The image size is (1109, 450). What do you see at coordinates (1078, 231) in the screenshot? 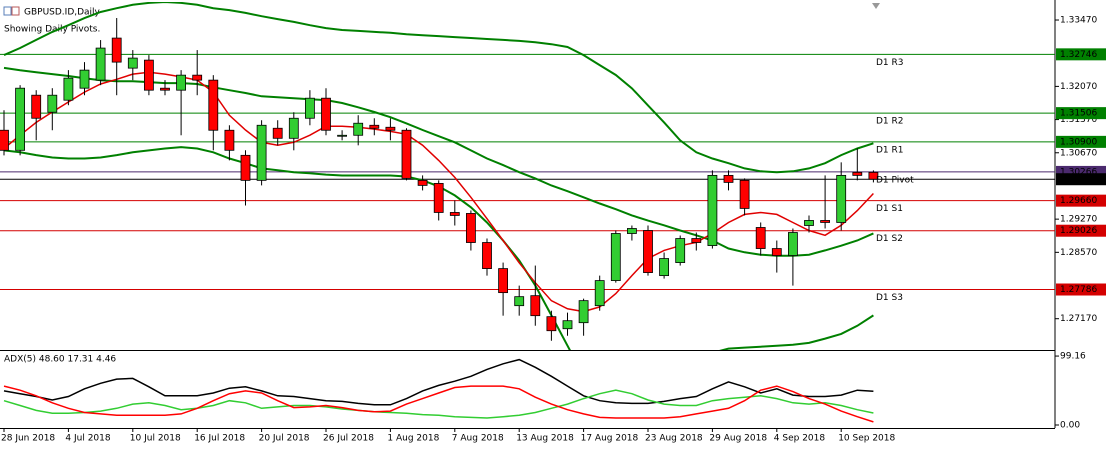
I see `price-box-label: 1.29026` at bounding box center [1078, 231].